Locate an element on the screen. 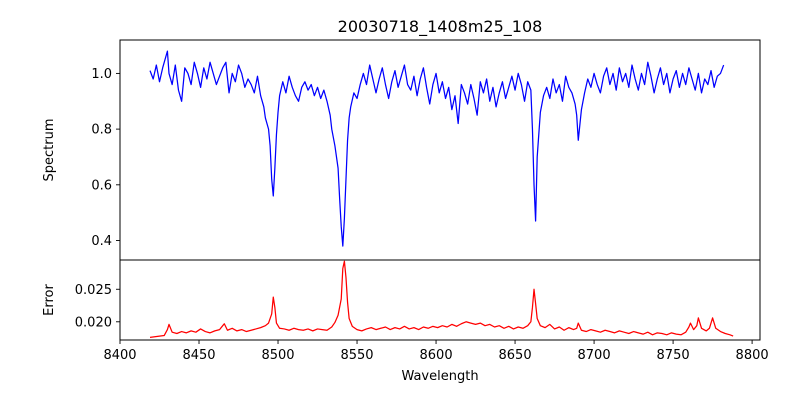 The image size is (800, 400). x-tick: 8400 is located at coordinates (120, 351).